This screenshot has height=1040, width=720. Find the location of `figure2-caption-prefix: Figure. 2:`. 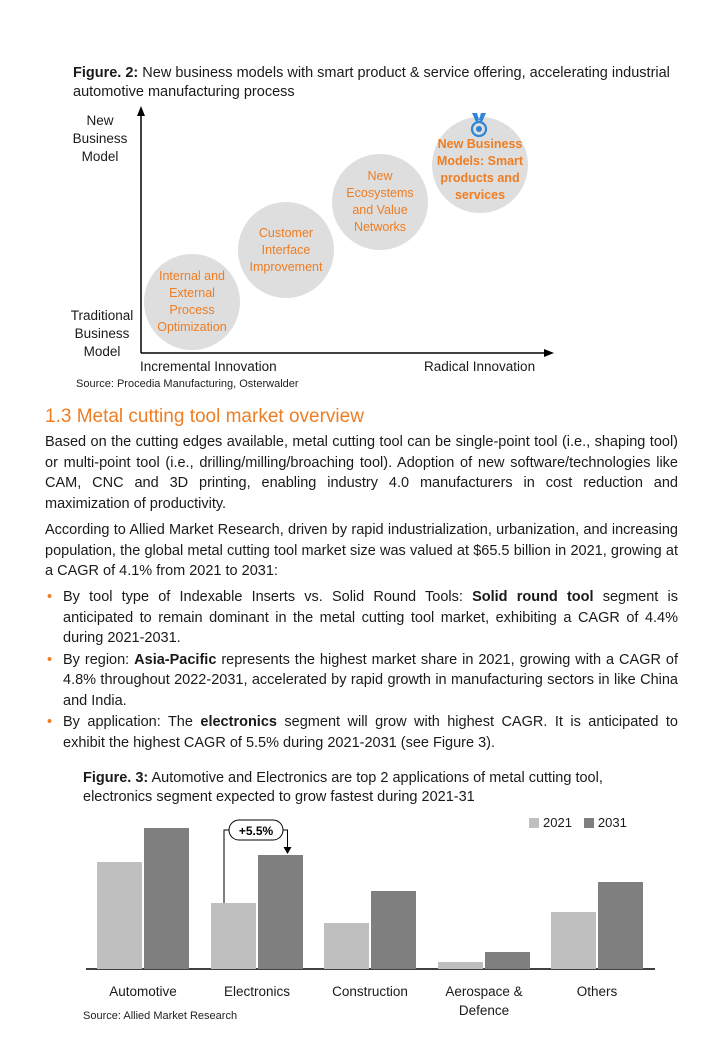

figure2-caption-prefix: Figure. 2: is located at coordinates (106, 73).